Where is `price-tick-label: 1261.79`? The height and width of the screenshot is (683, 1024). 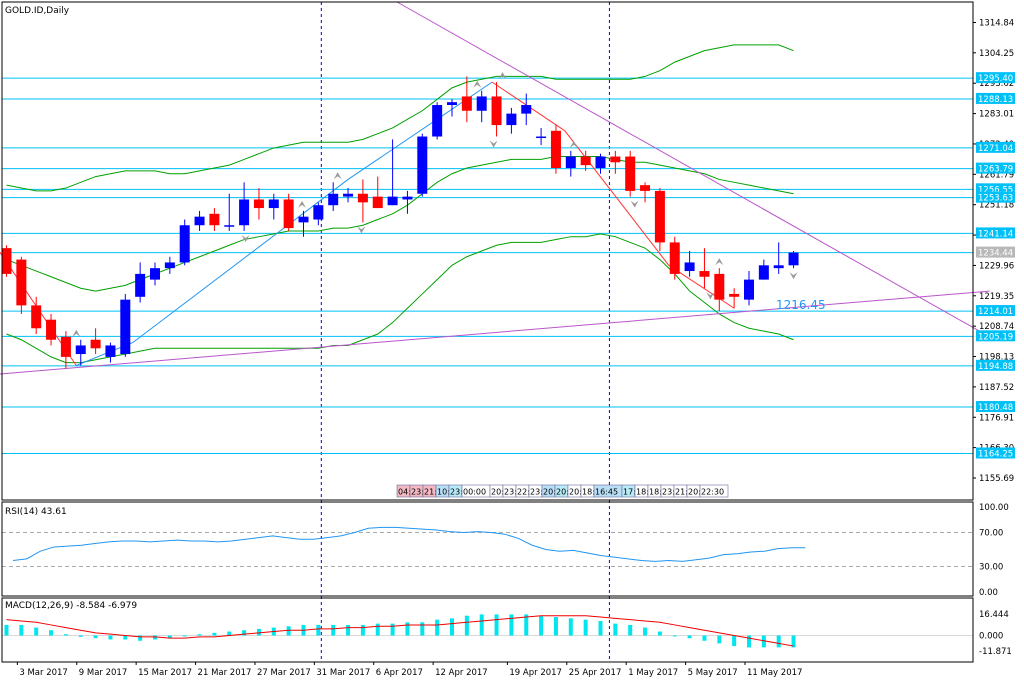 price-tick-label: 1261.79 is located at coordinates (996, 175).